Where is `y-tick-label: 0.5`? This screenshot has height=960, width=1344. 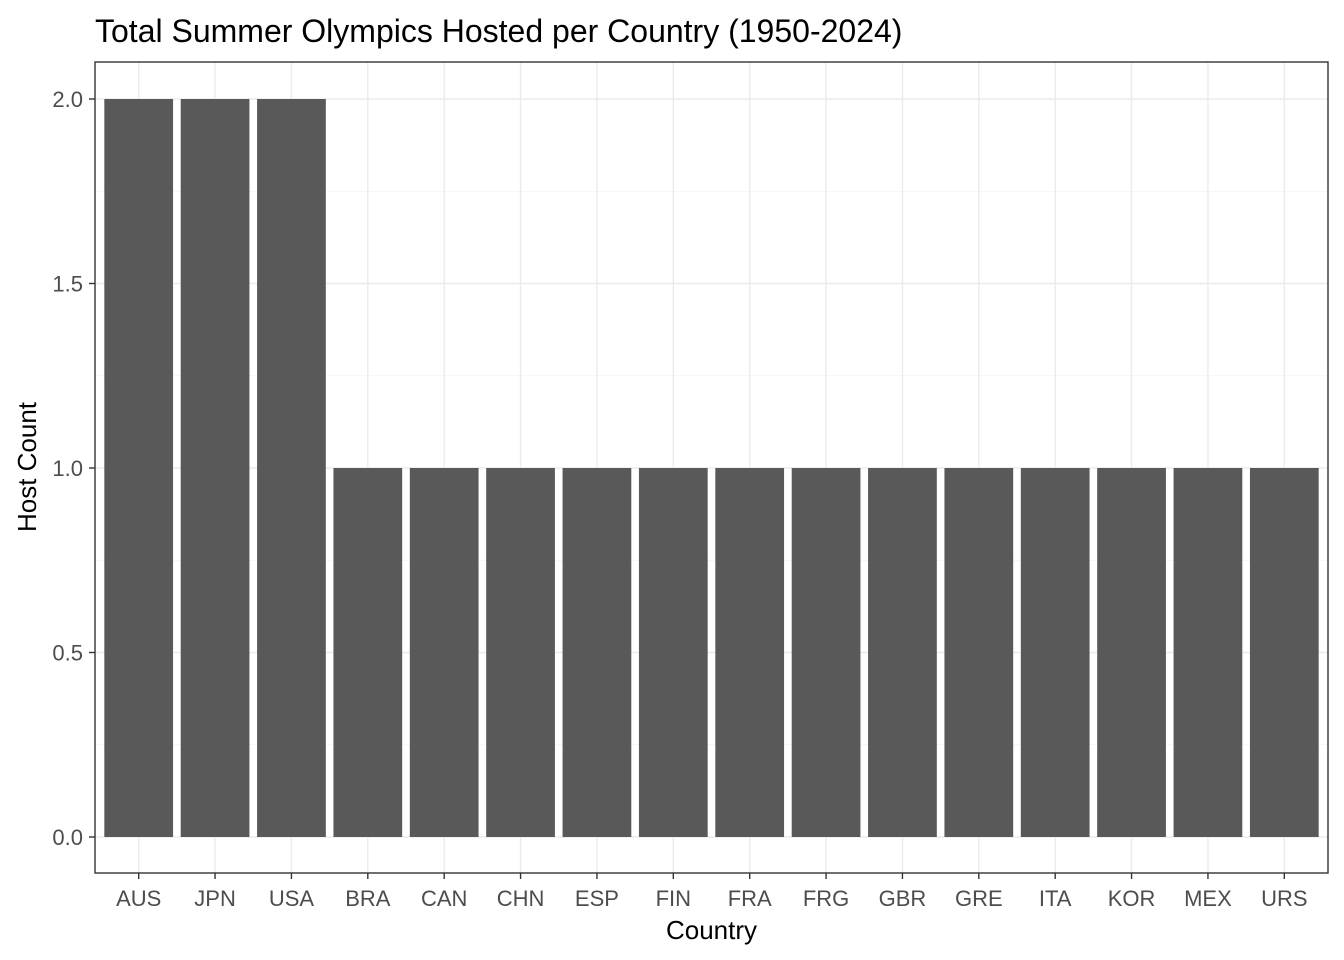
y-tick-label: 0.5 is located at coordinates (67, 653).